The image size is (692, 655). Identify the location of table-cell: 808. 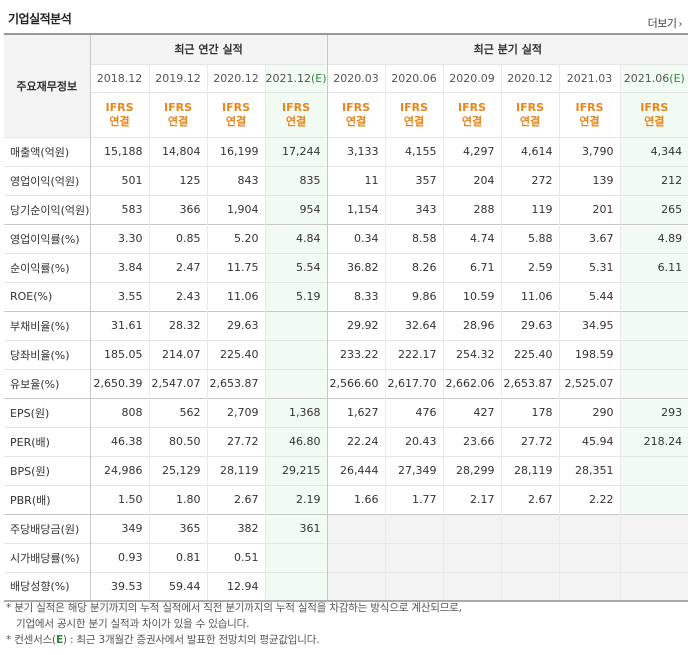
(119, 412).